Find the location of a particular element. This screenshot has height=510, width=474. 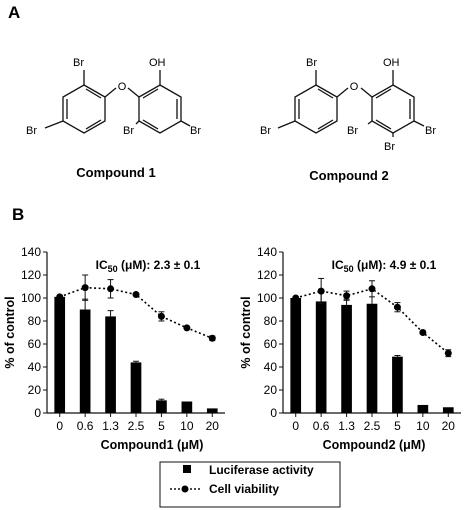

legend-label-viability: Cell viability is located at coordinates (244, 489).